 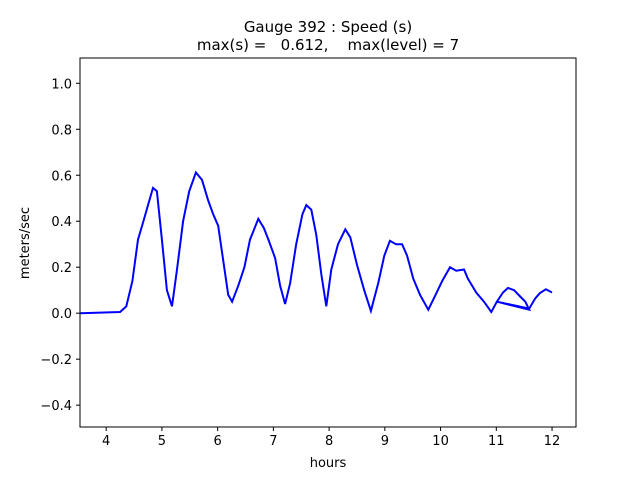 What do you see at coordinates (61, 314) in the screenshot?
I see `y-tick-label: 0.0` at bounding box center [61, 314].